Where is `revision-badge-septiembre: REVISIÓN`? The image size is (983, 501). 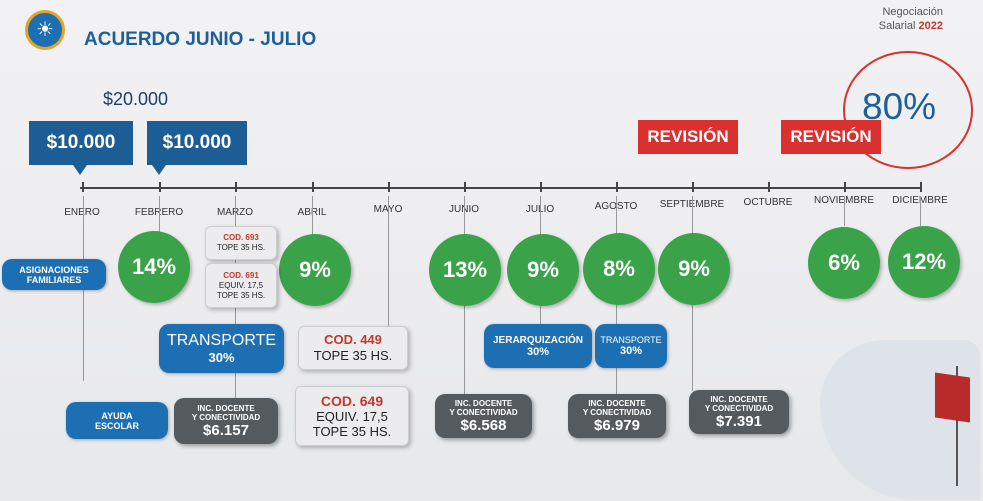 revision-badge-septiembre: REVISIÓN is located at coordinates (688, 137).